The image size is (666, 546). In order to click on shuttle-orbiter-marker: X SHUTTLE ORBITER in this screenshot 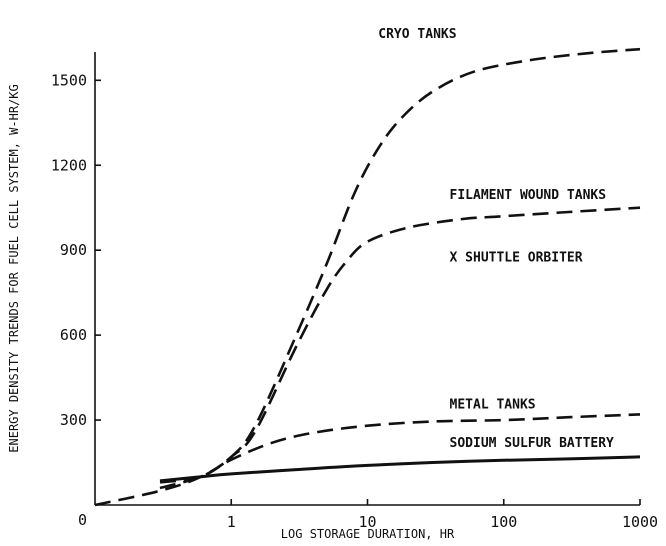, I will do `click(516, 258)`.